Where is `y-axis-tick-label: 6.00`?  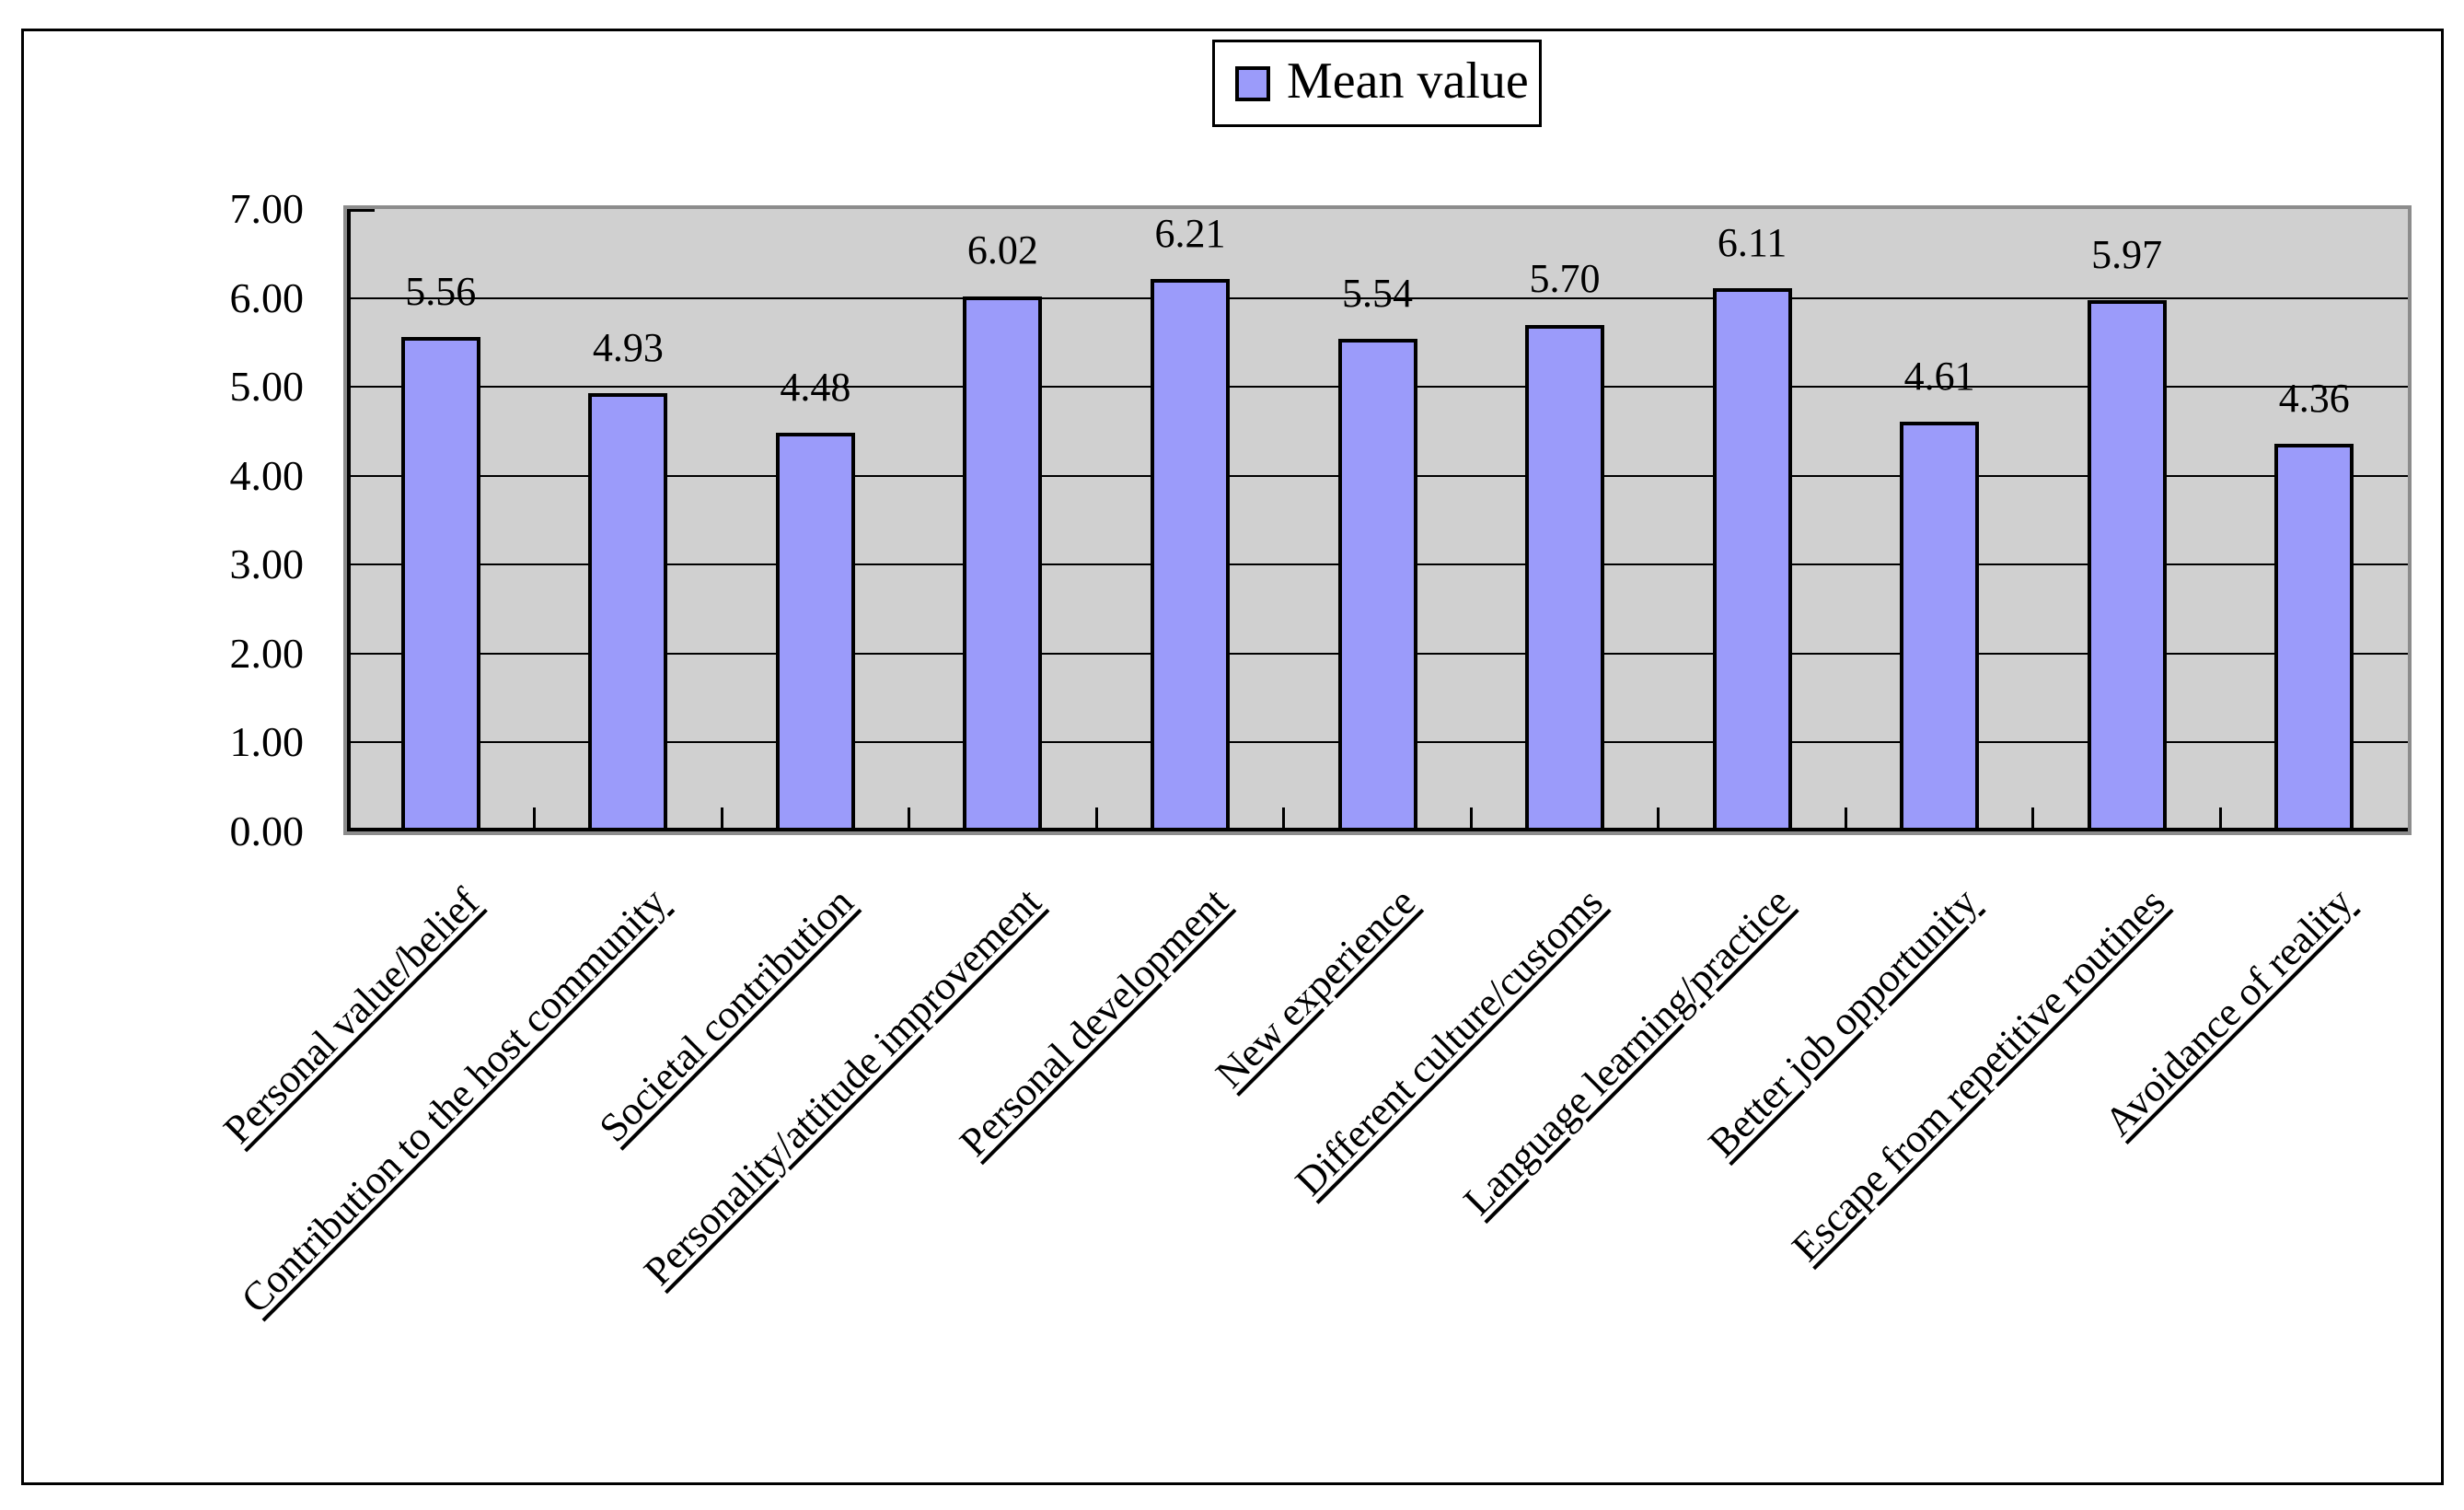 y-axis-tick-label: 6.00 is located at coordinates (267, 297).